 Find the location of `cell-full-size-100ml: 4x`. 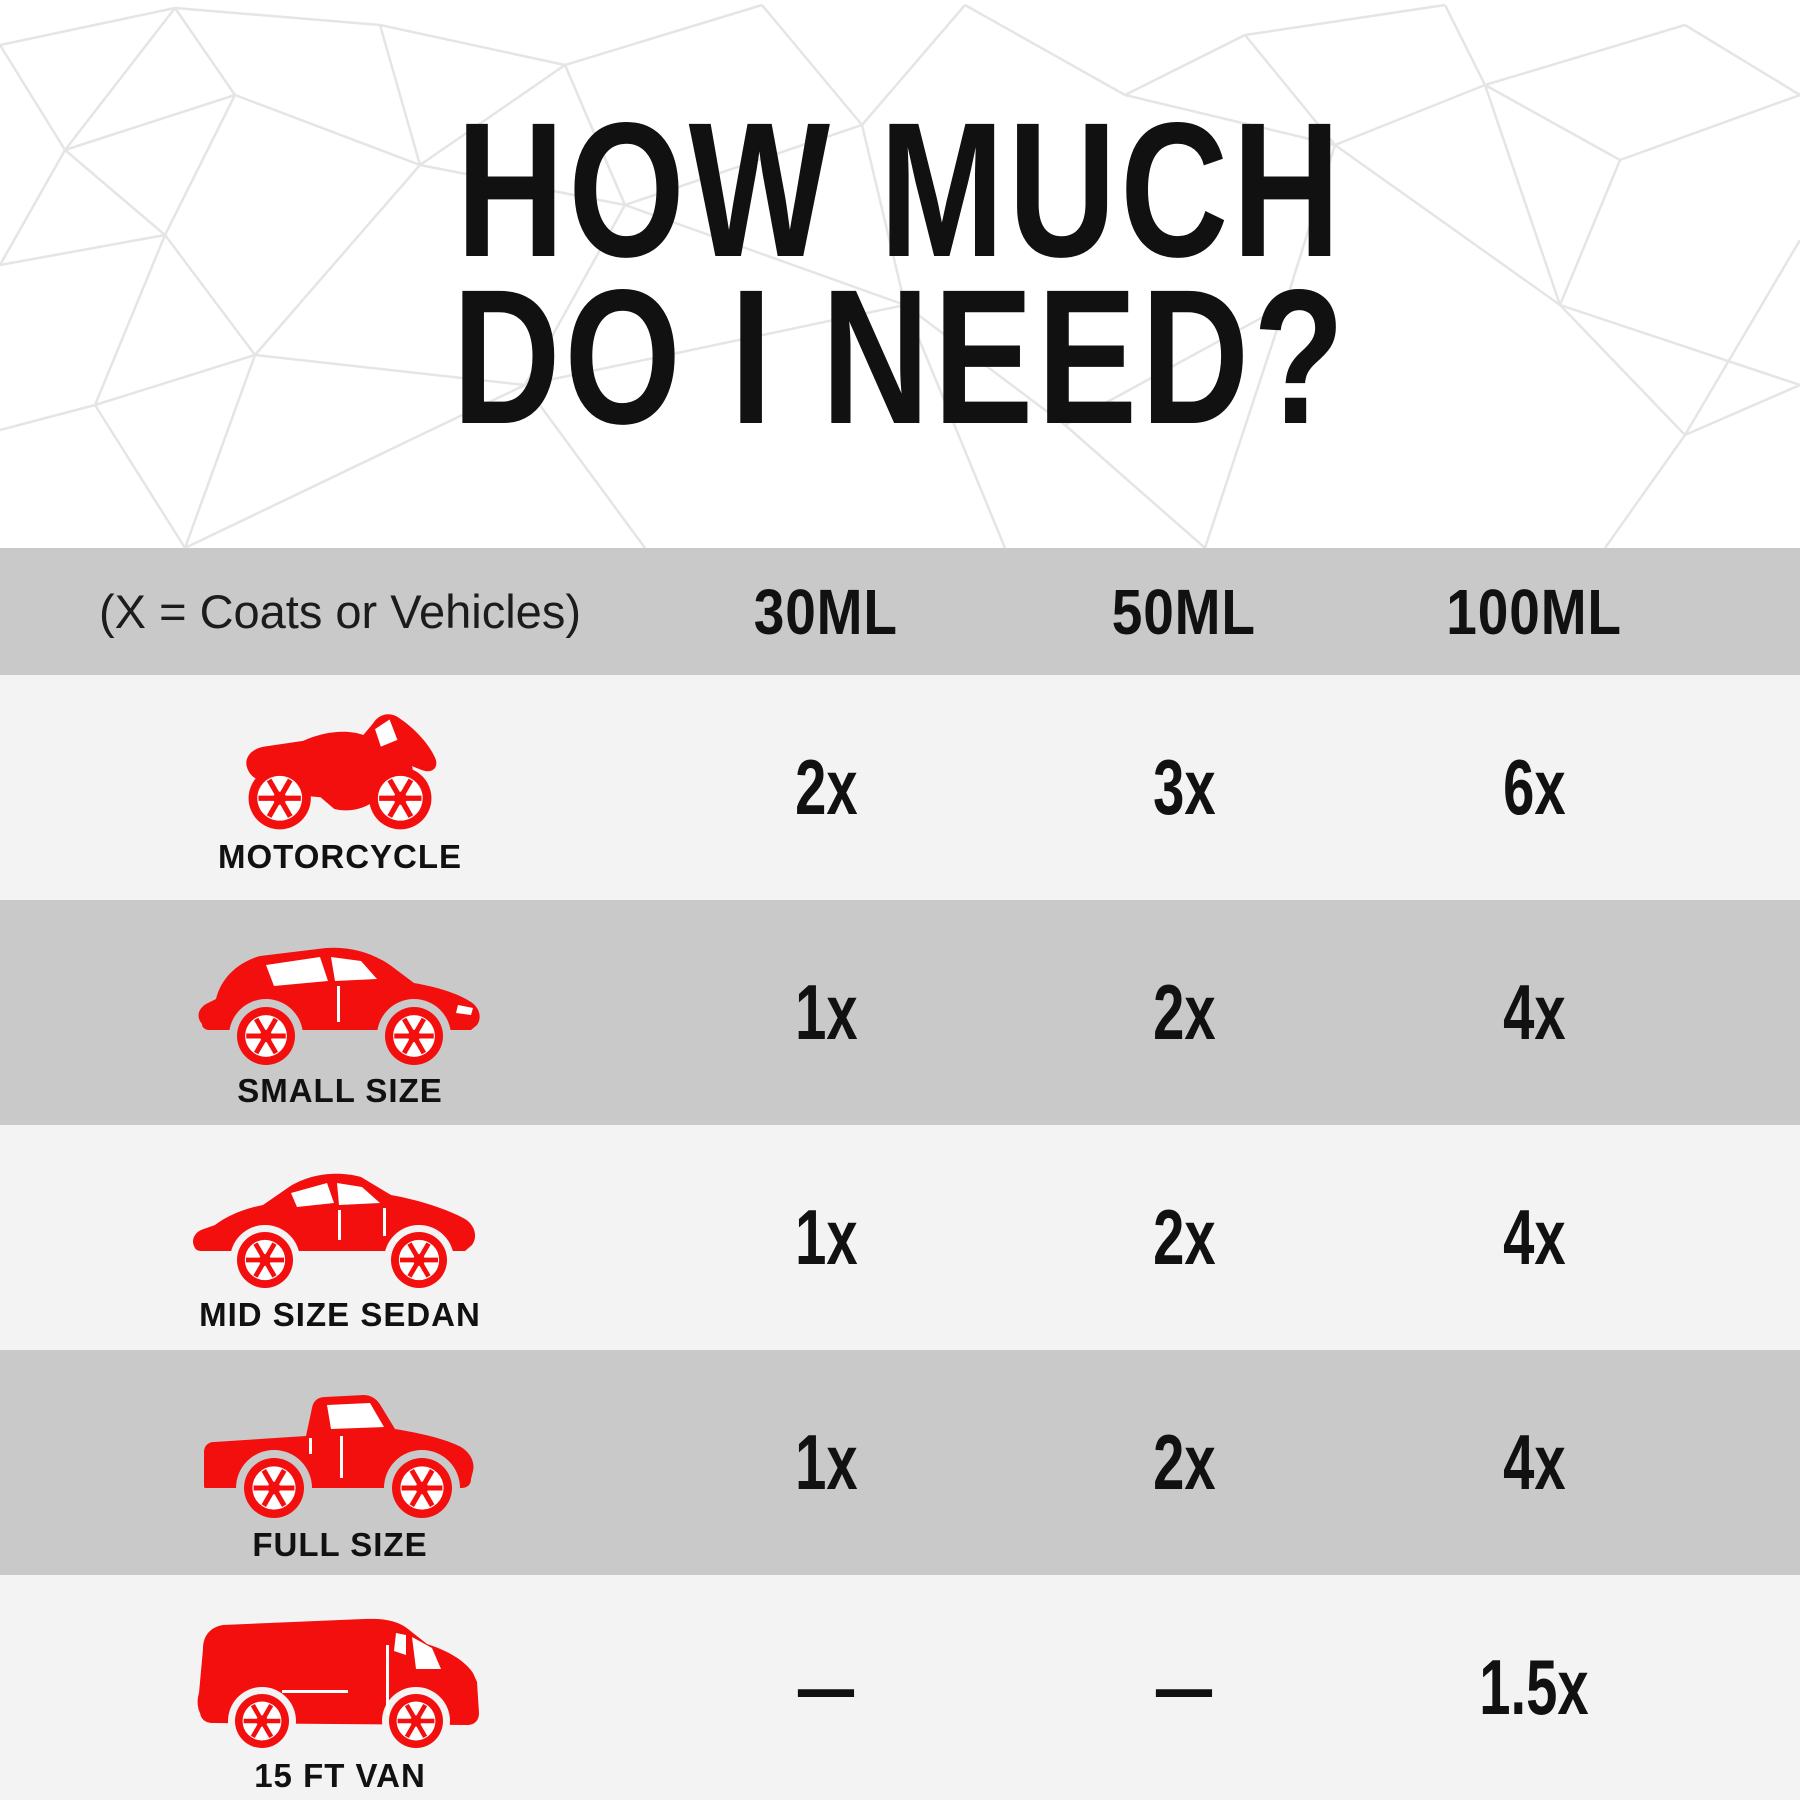

cell-full-size-100ml: 4x is located at coordinates (1534, 1462).